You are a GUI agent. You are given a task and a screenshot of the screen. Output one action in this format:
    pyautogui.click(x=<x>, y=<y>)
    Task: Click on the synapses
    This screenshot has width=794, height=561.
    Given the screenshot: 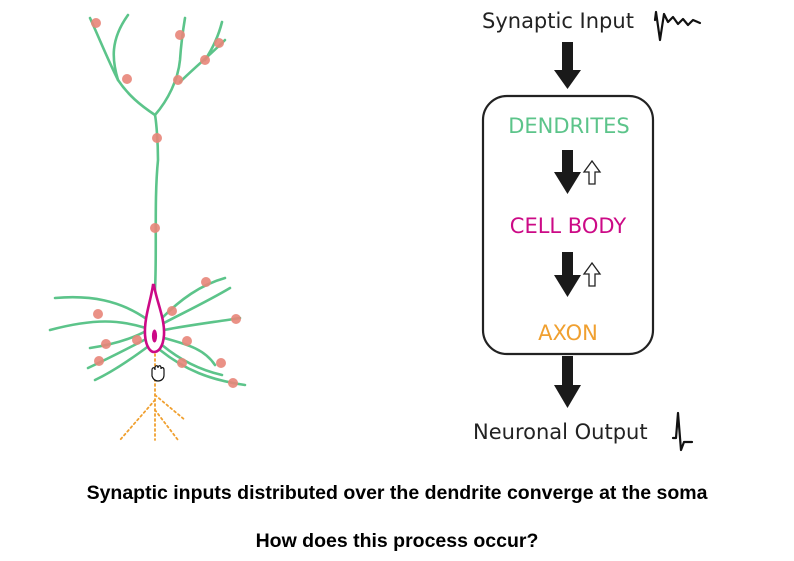 What is the action you would take?
    pyautogui.click(x=166, y=203)
    